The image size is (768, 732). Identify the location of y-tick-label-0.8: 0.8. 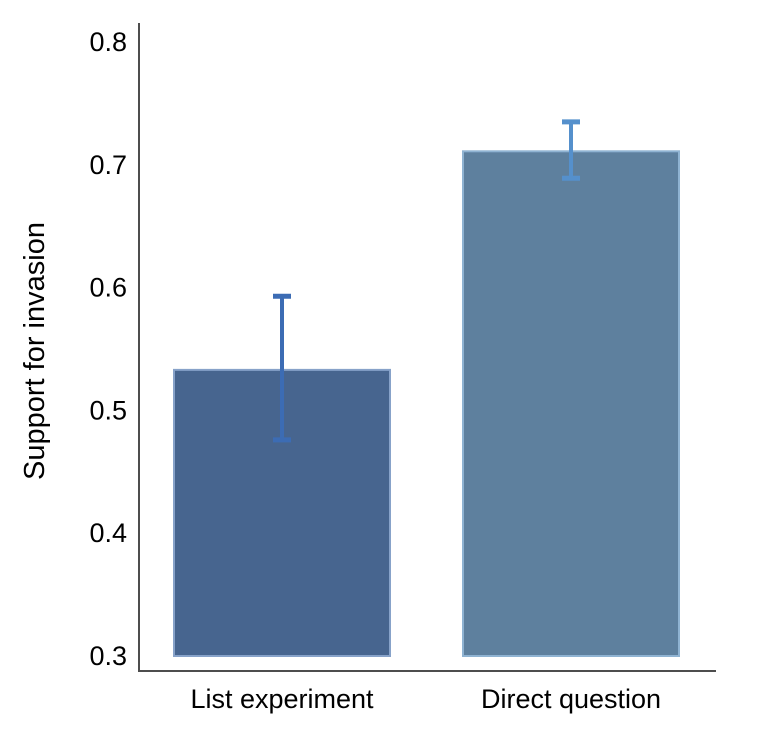
(108, 42).